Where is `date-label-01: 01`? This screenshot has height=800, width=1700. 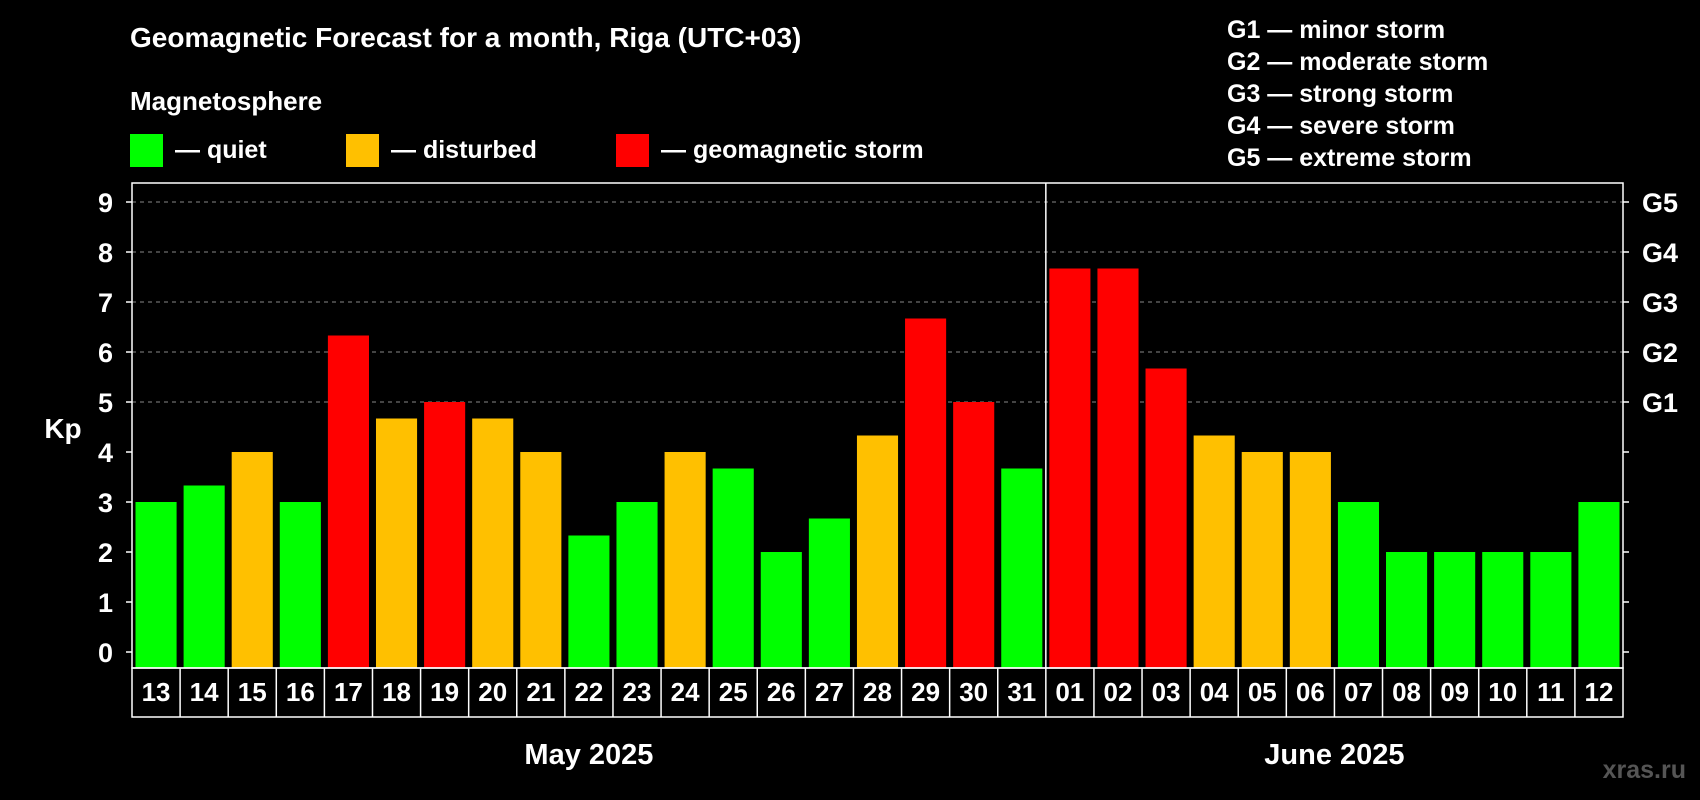 date-label-01: 01 is located at coordinates (1069, 692).